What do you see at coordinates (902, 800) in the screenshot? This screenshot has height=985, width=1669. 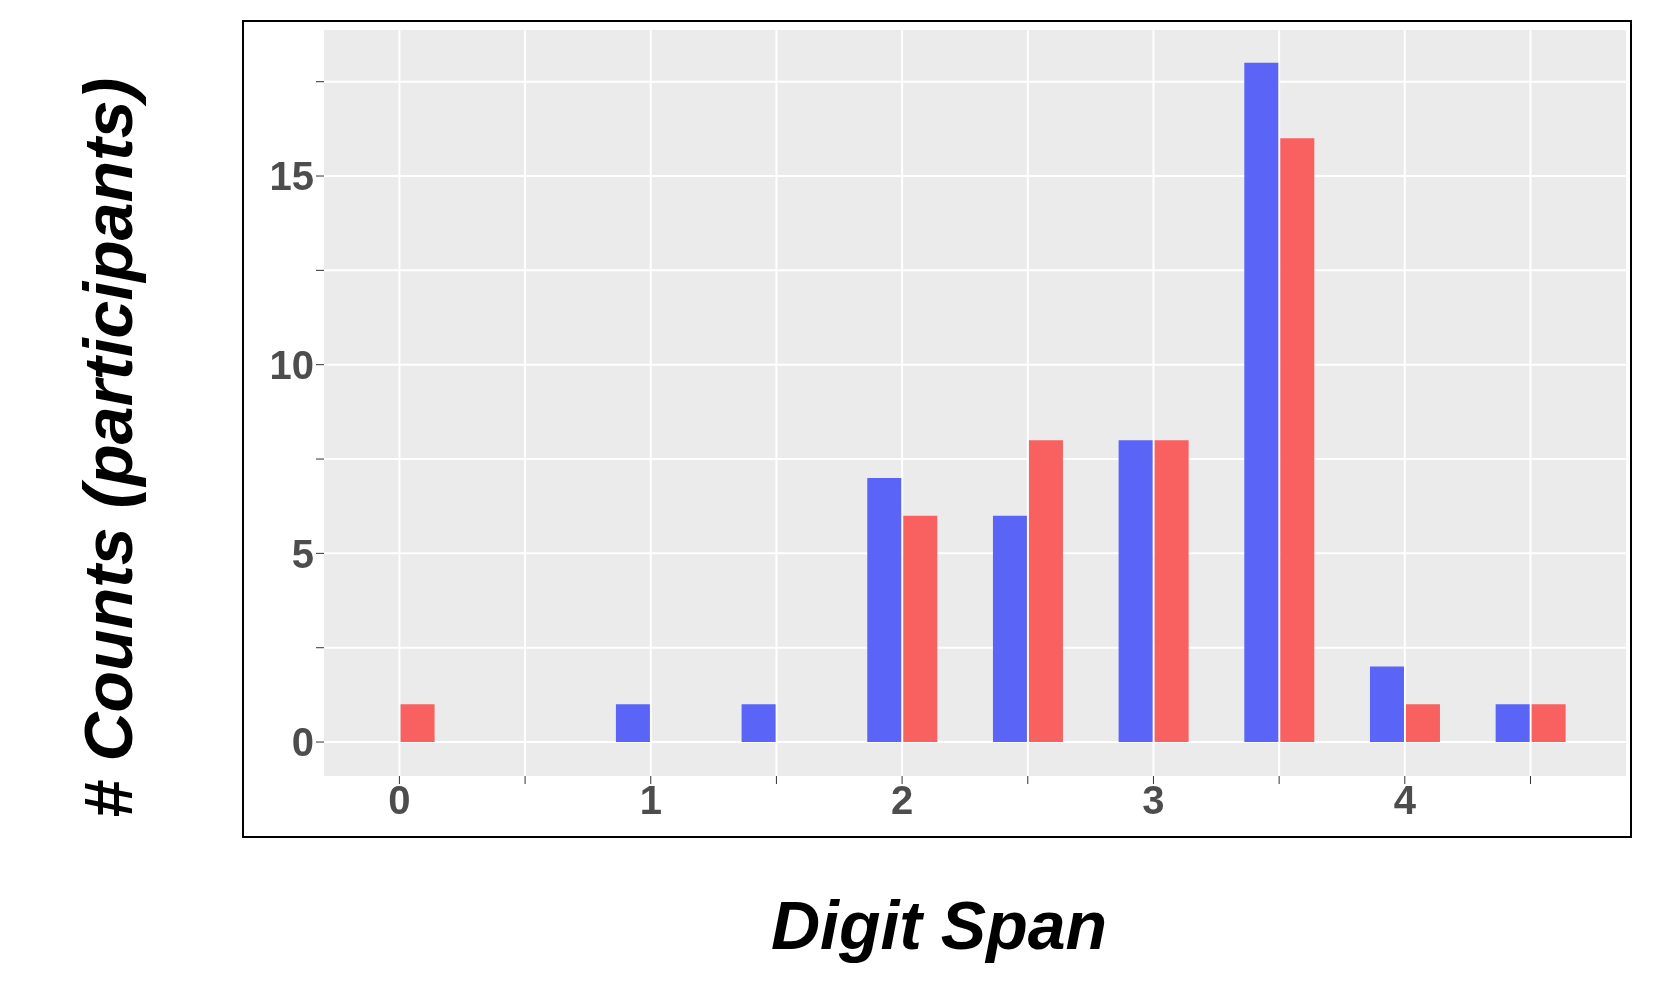 I see `x-tick-label: 2` at bounding box center [902, 800].